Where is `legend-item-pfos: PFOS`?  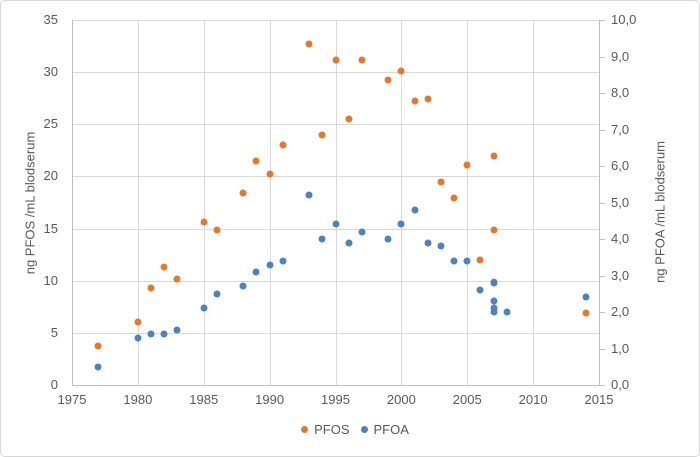
legend-item-pfos: PFOS is located at coordinates (325, 429).